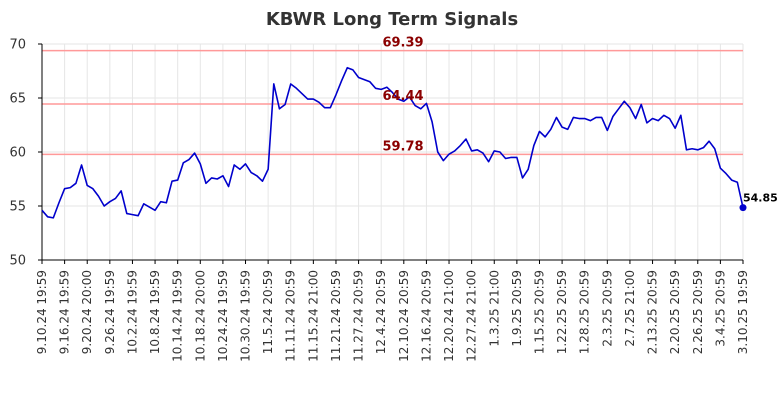  What do you see at coordinates (246, 316) in the screenshot?
I see `x-tick-label: 10.30.24 19:59` at bounding box center [246, 316].